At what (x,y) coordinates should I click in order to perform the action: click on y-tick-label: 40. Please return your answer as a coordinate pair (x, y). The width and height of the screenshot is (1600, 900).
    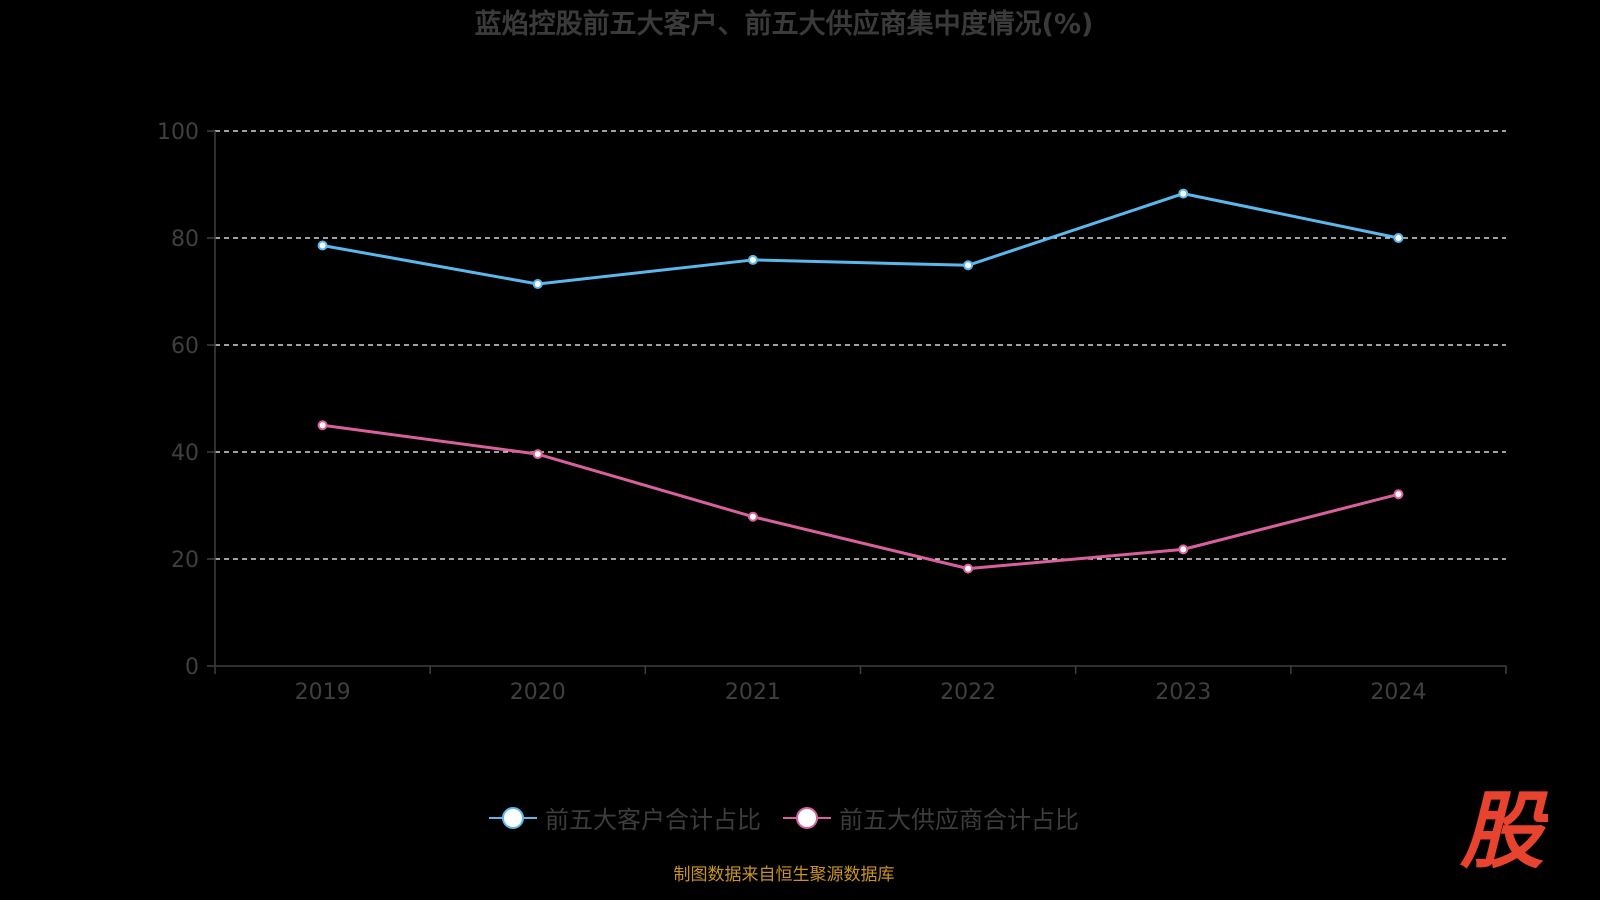
    Looking at the image, I should click on (185, 453).